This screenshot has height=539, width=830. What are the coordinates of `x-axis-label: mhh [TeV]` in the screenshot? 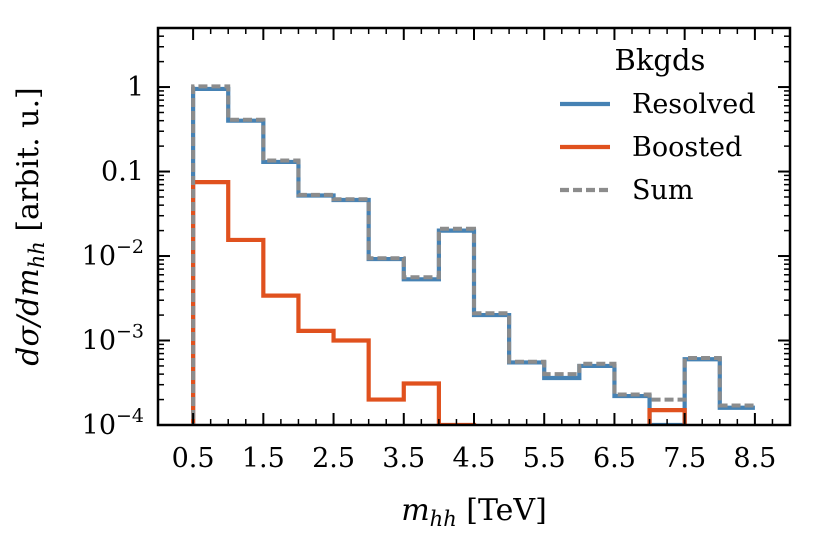 It's located at (474, 512).